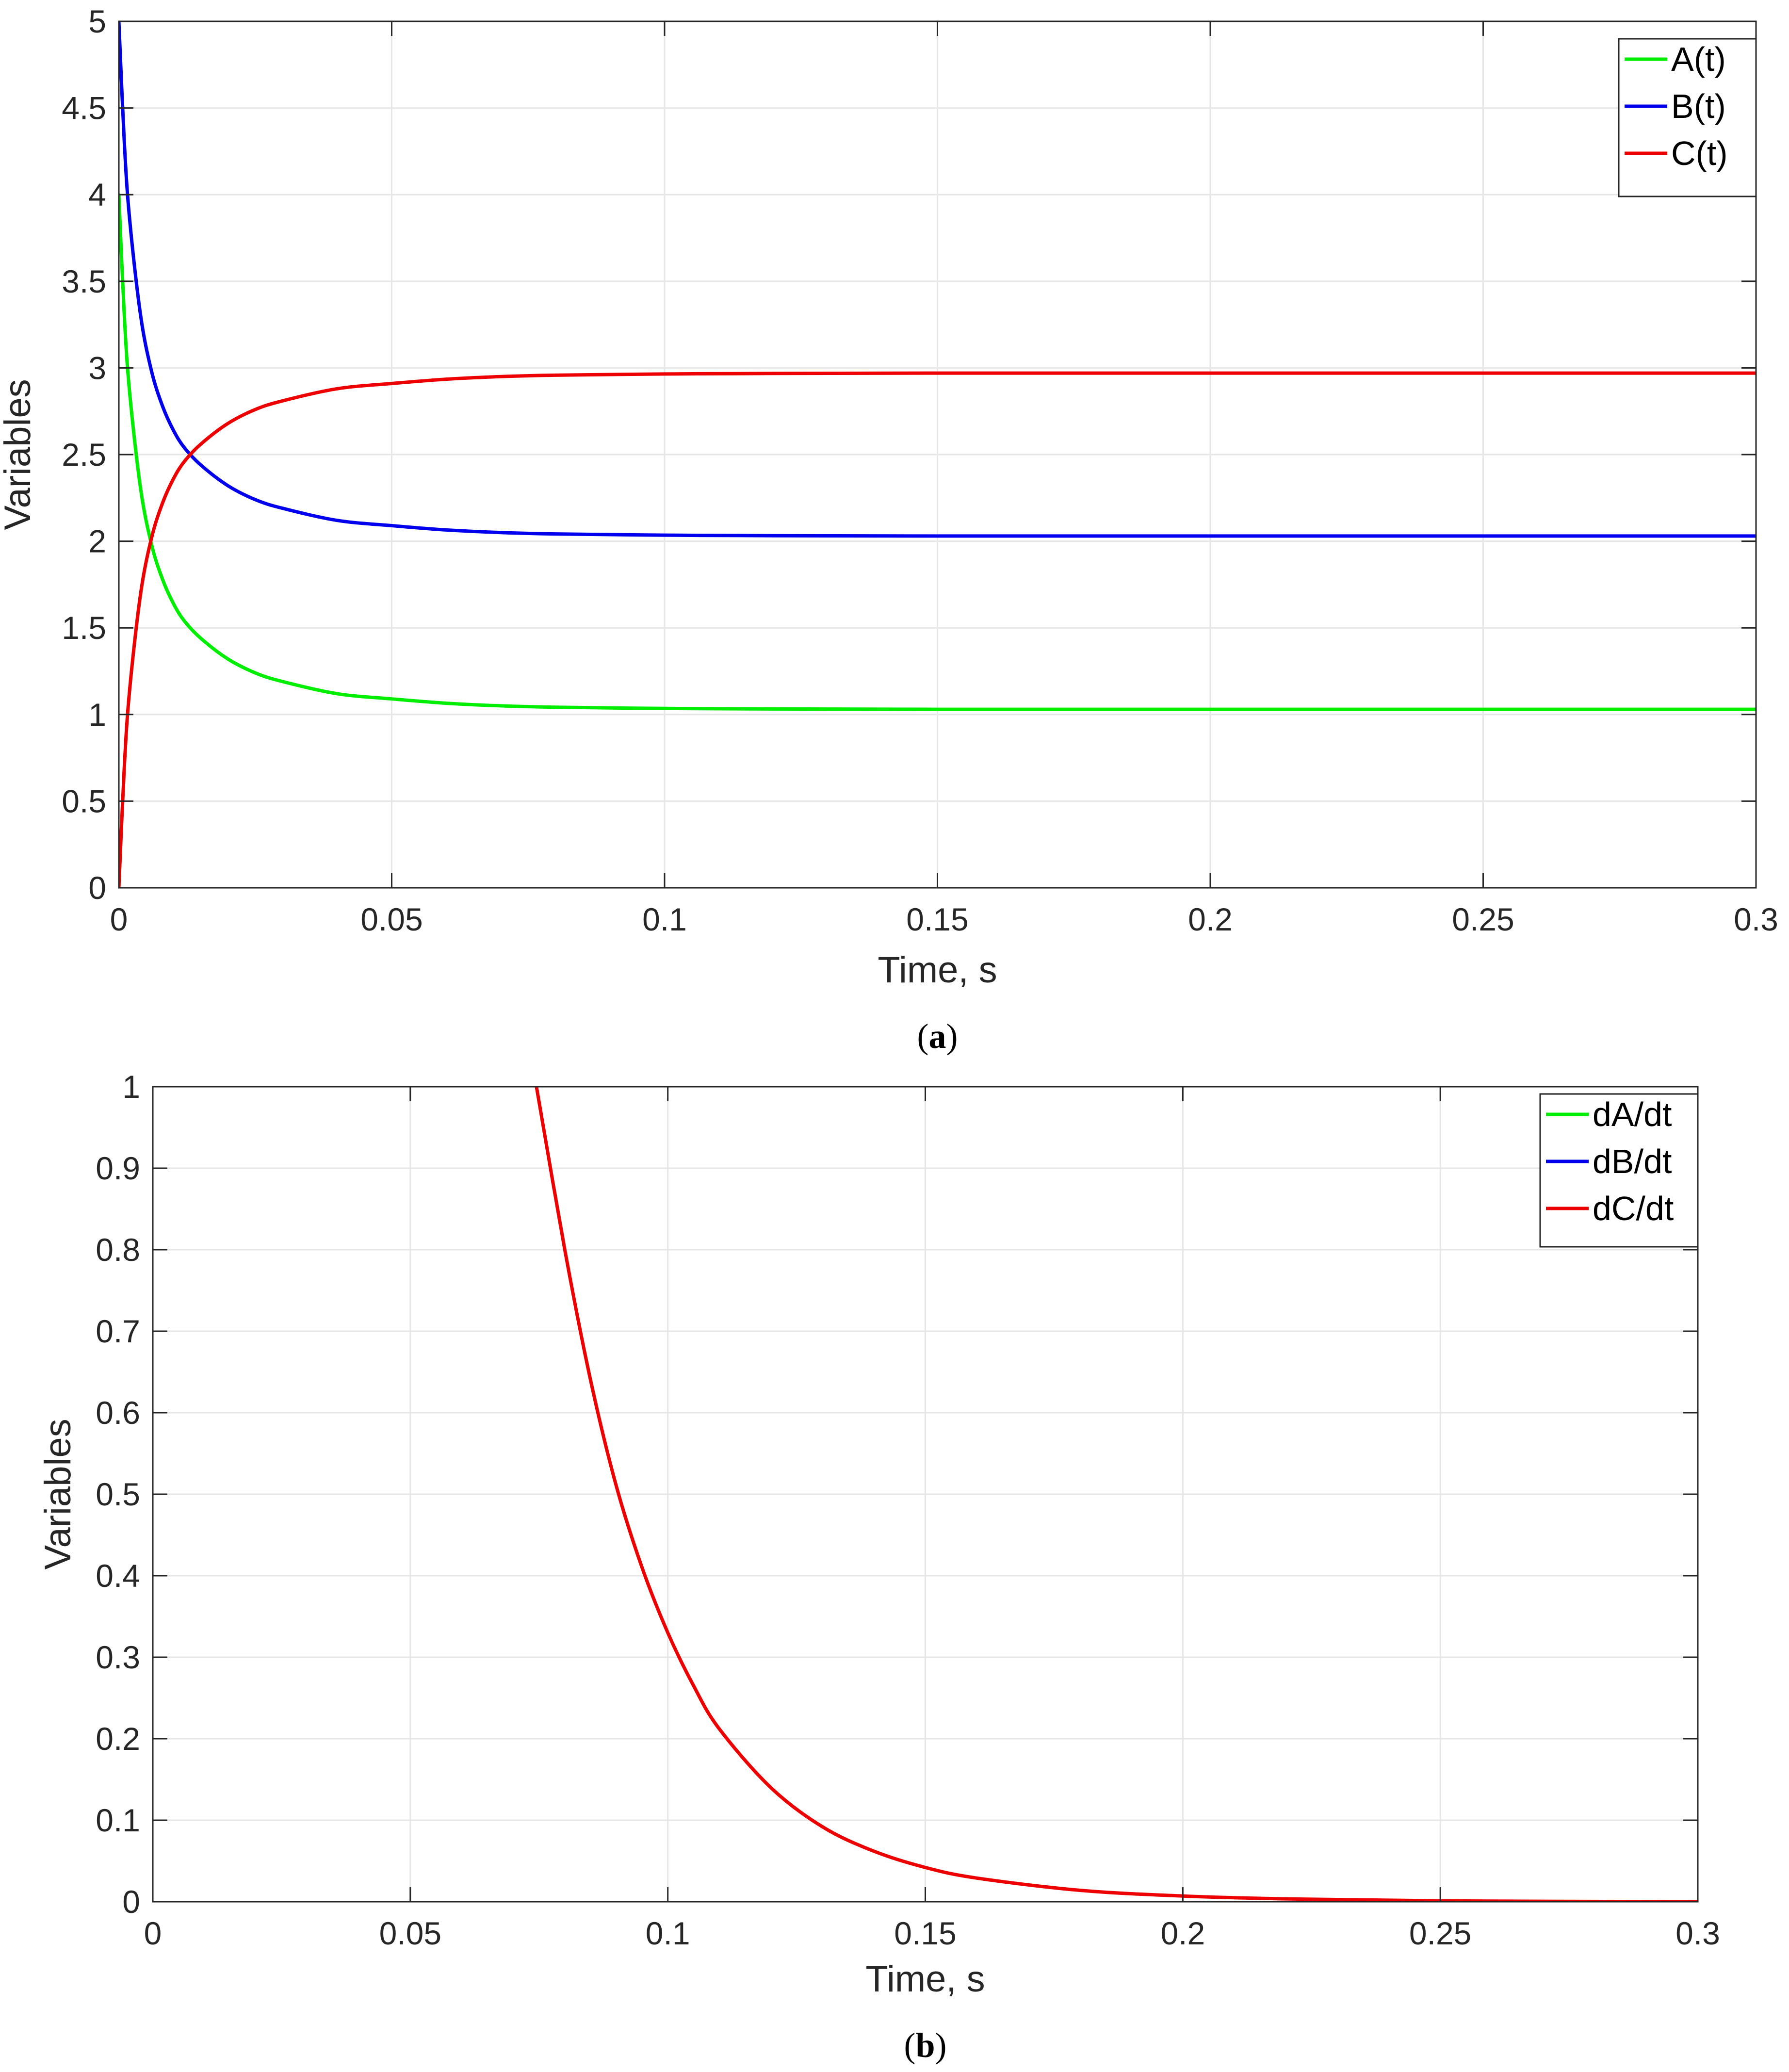 This screenshot has width=1789, height=2072. I want to click on panel-a-y-tick-label: 4, so click(97, 194).